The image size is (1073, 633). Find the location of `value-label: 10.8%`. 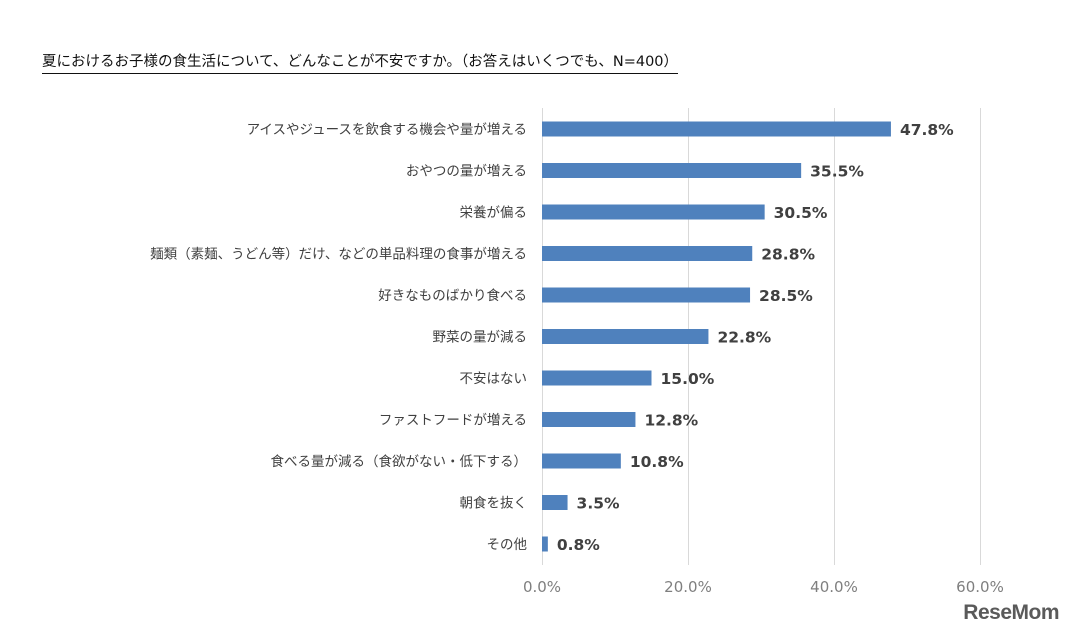

value-label: 10.8% is located at coordinates (657, 462).